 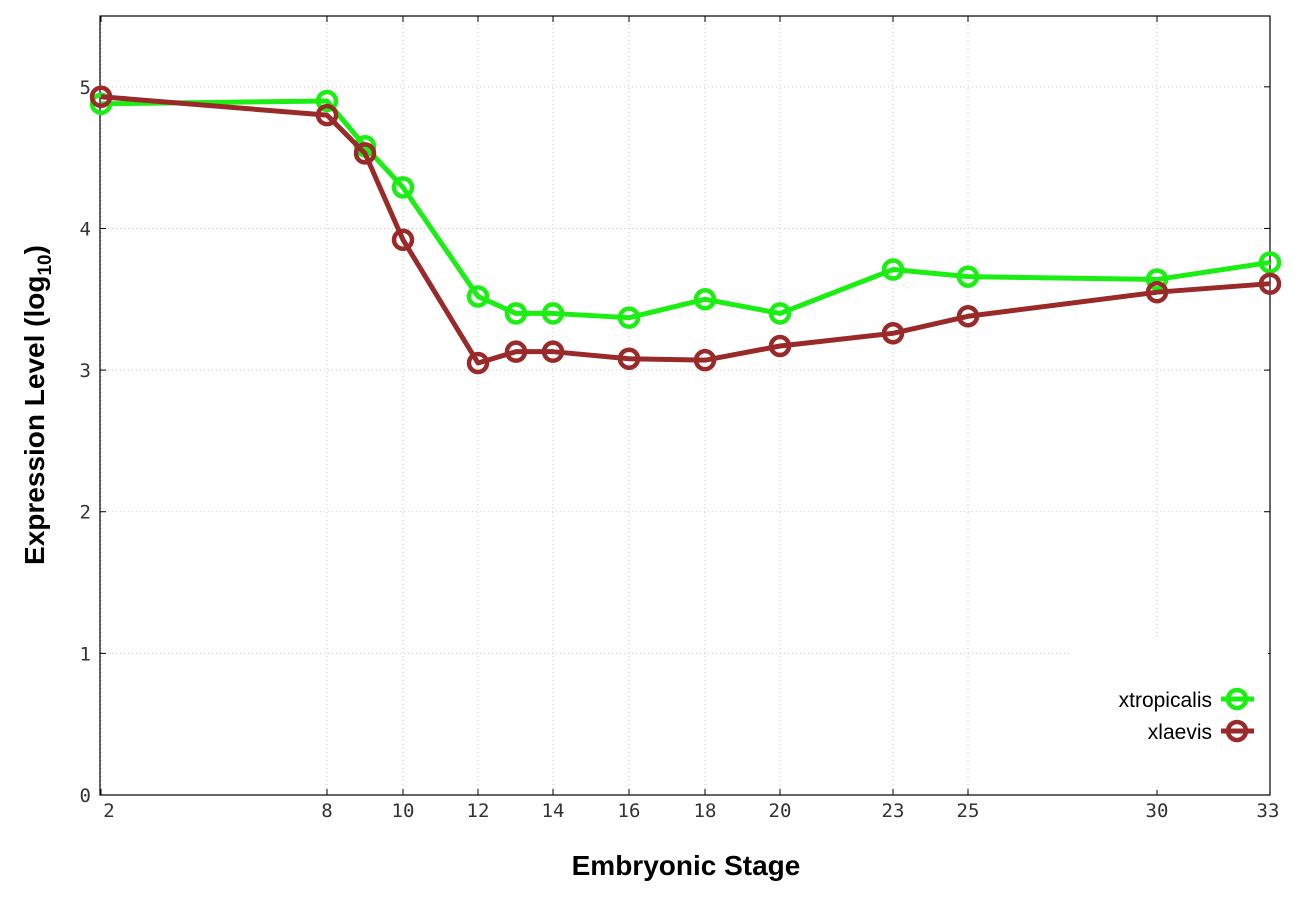 I want to click on y-tick-label: 2, so click(x=85, y=513).